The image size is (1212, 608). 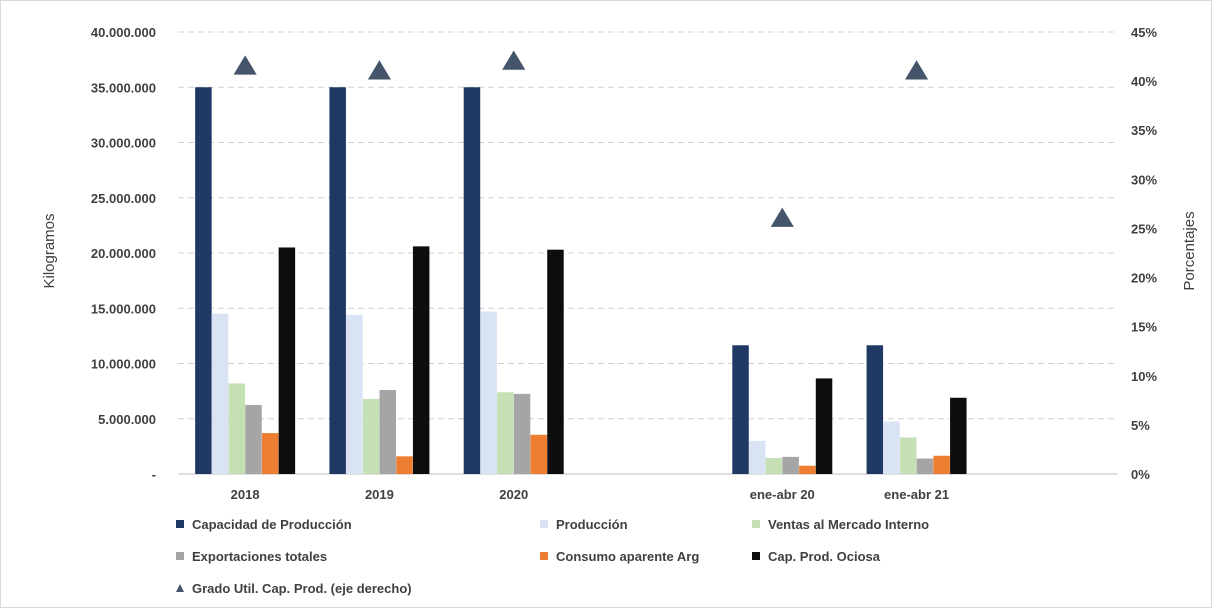 I want to click on legend-label: Producción, so click(x=592, y=524).